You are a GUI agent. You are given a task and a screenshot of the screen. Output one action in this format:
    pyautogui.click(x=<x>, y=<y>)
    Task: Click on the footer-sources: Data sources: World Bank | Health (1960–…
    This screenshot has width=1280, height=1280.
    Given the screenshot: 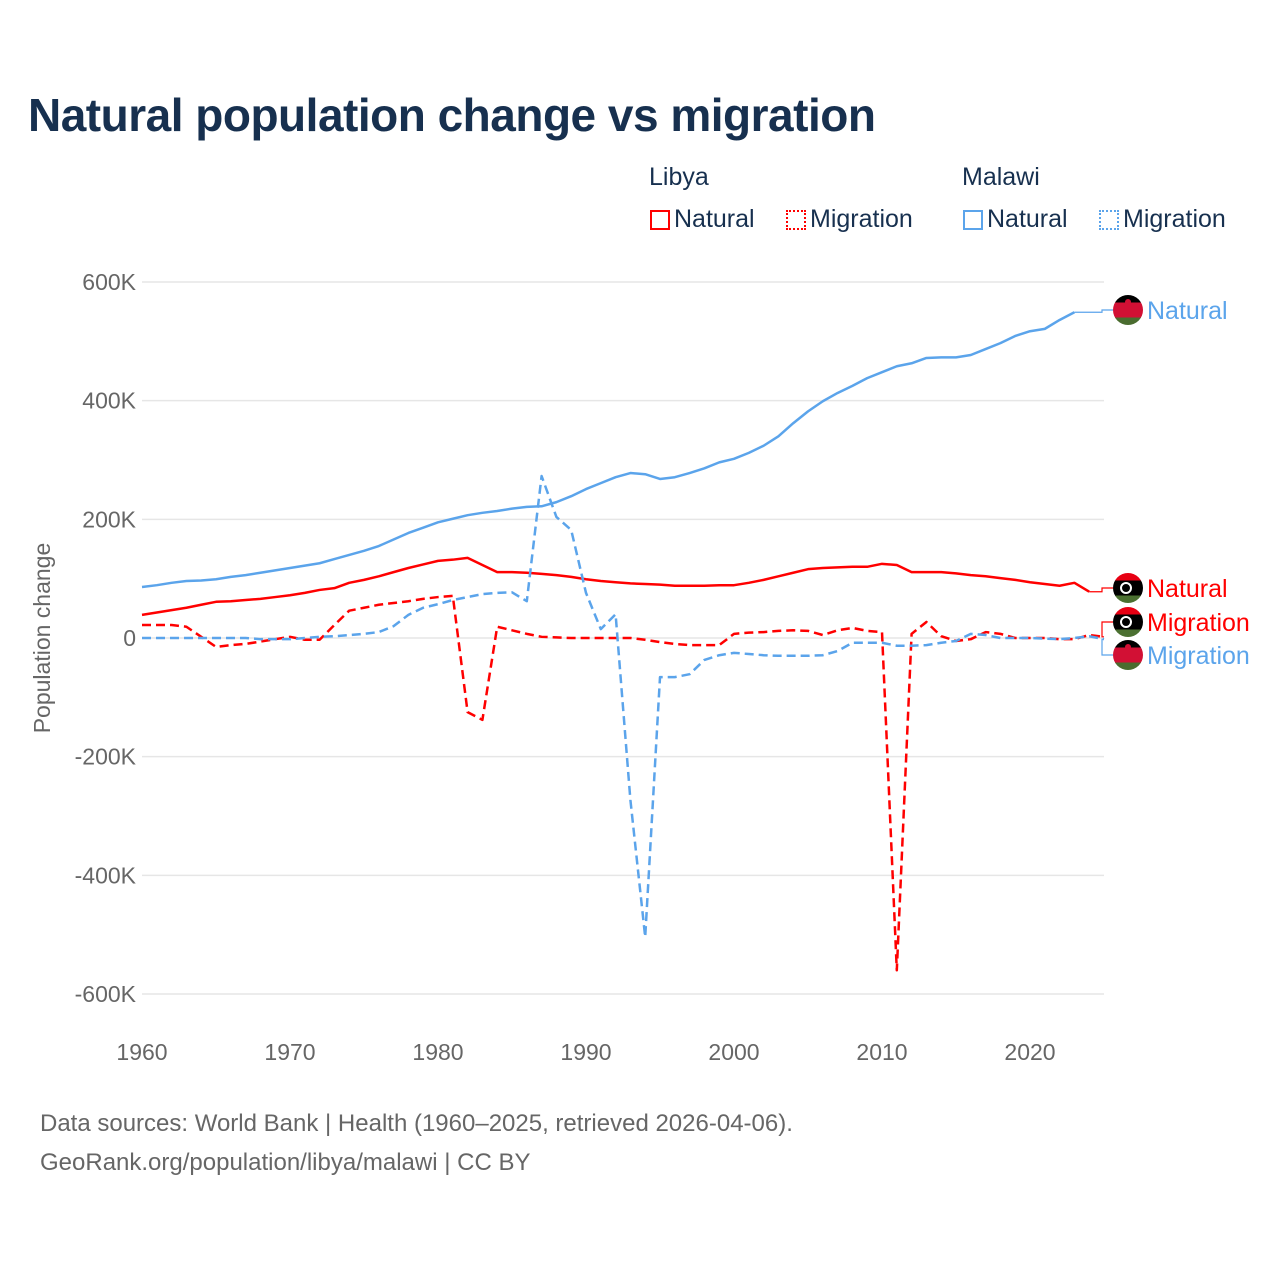 What is the action you would take?
    pyautogui.click(x=416, y=1123)
    